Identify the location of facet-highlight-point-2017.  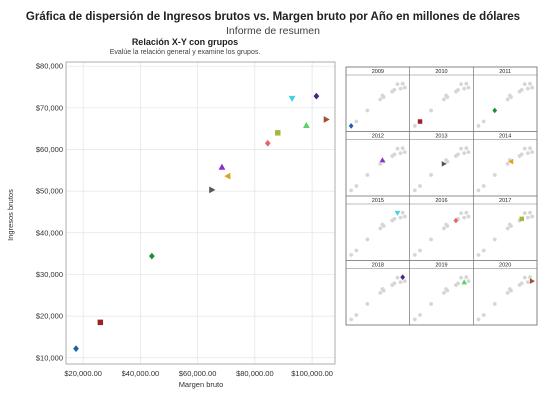
(521, 219).